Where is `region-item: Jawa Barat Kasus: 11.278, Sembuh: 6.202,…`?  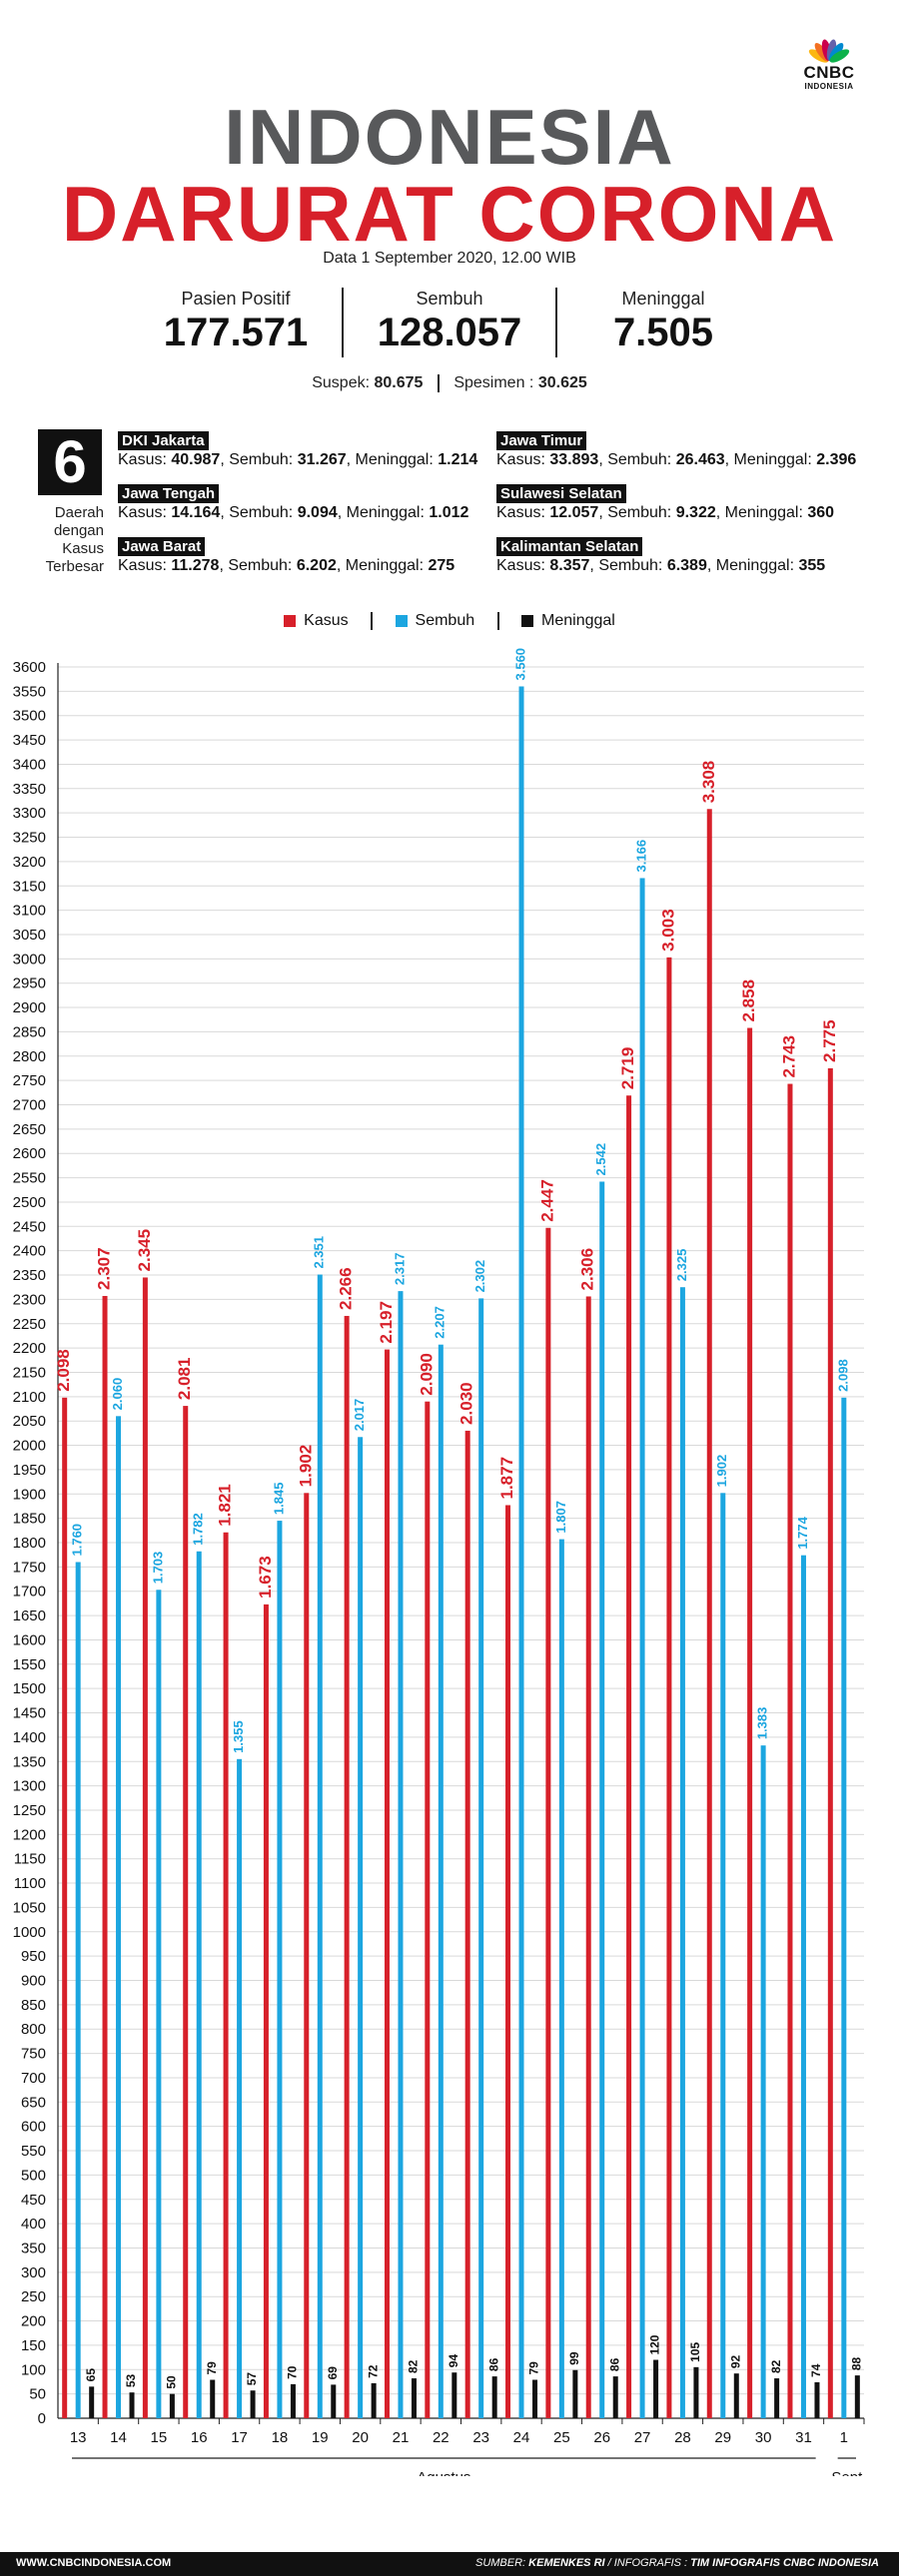 region-item: Jawa Barat Kasus: 11.278, Sembuh: 6.202,… is located at coordinates (312, 556).